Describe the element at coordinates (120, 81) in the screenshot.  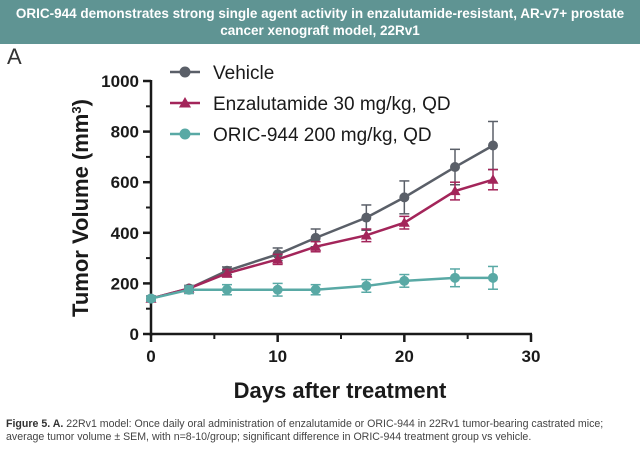
I see `y-tick-label: 1000` at that location.